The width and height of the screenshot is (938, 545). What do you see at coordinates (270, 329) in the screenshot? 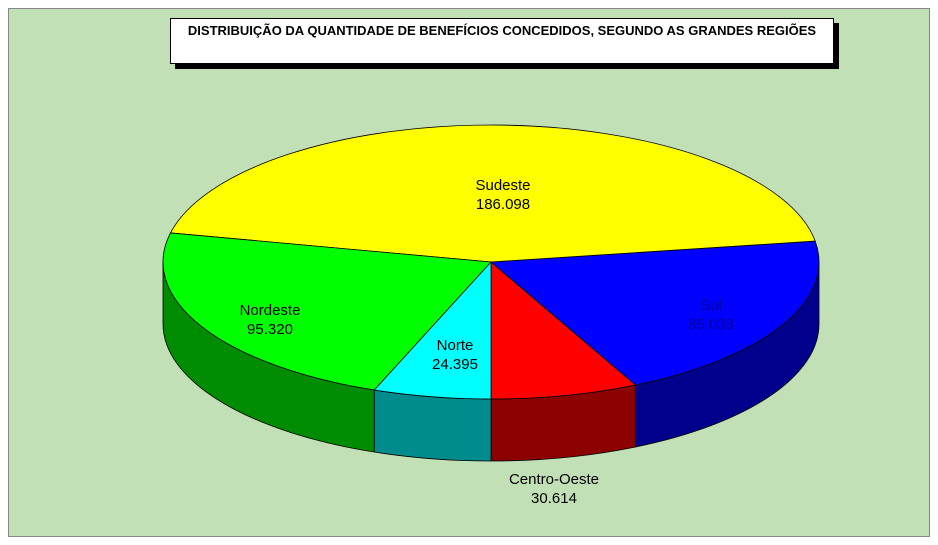
I see `value-label: 95.320` at bounding box center [270, 329].